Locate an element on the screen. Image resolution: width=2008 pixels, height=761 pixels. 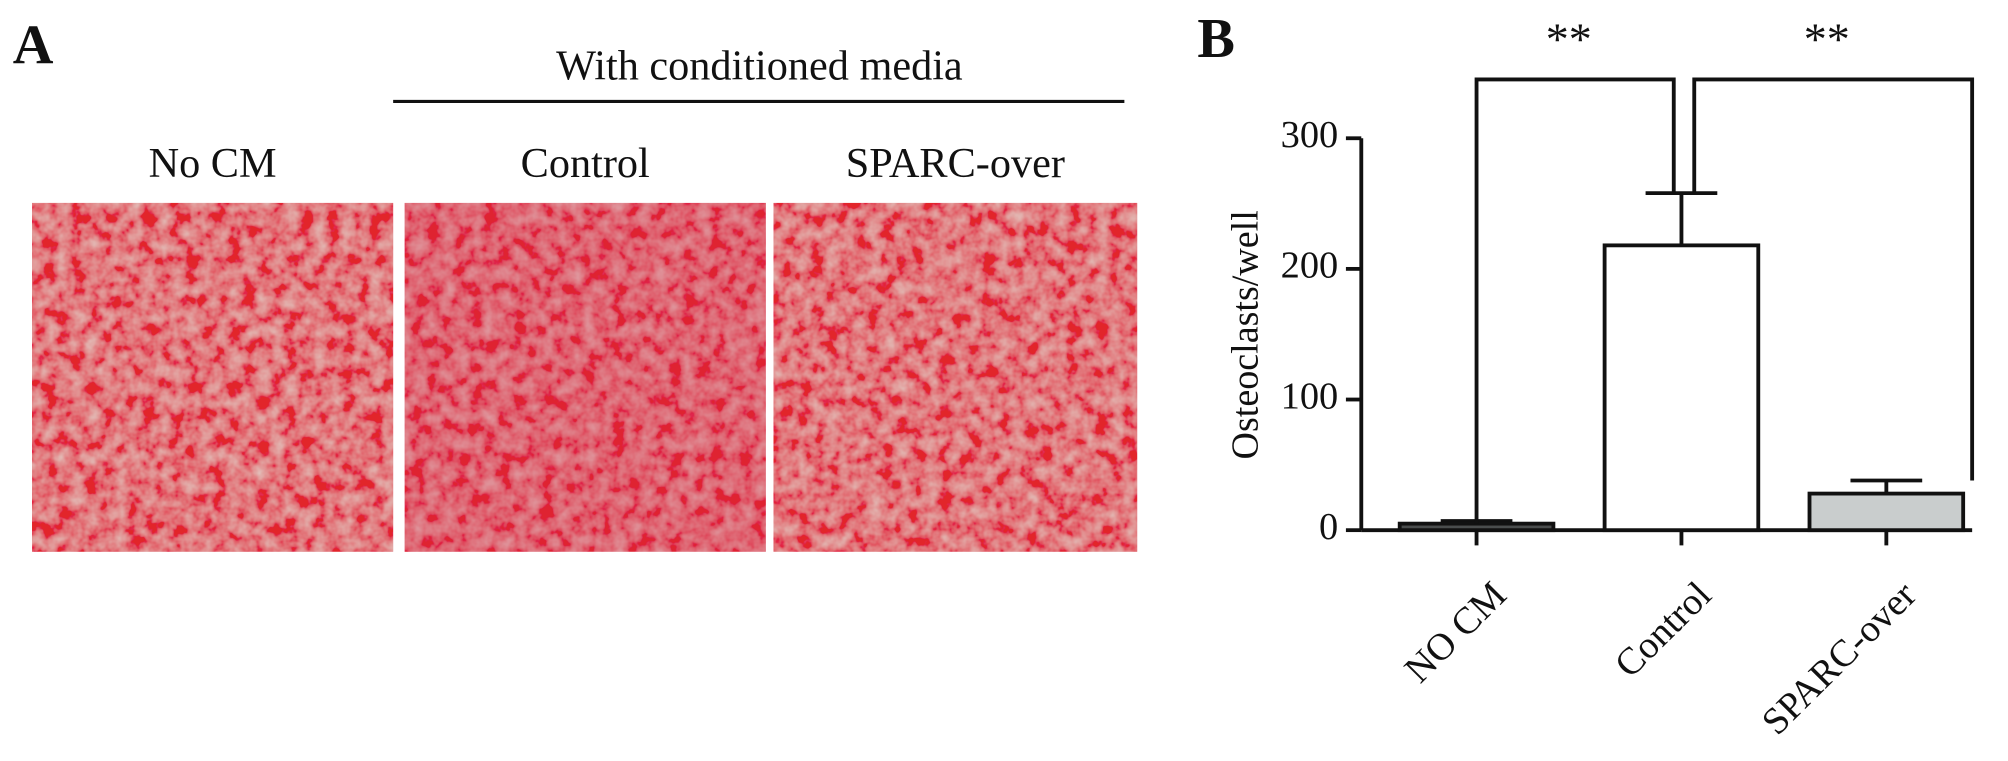
image-caption: No CM is located at coordinates (213, 164).